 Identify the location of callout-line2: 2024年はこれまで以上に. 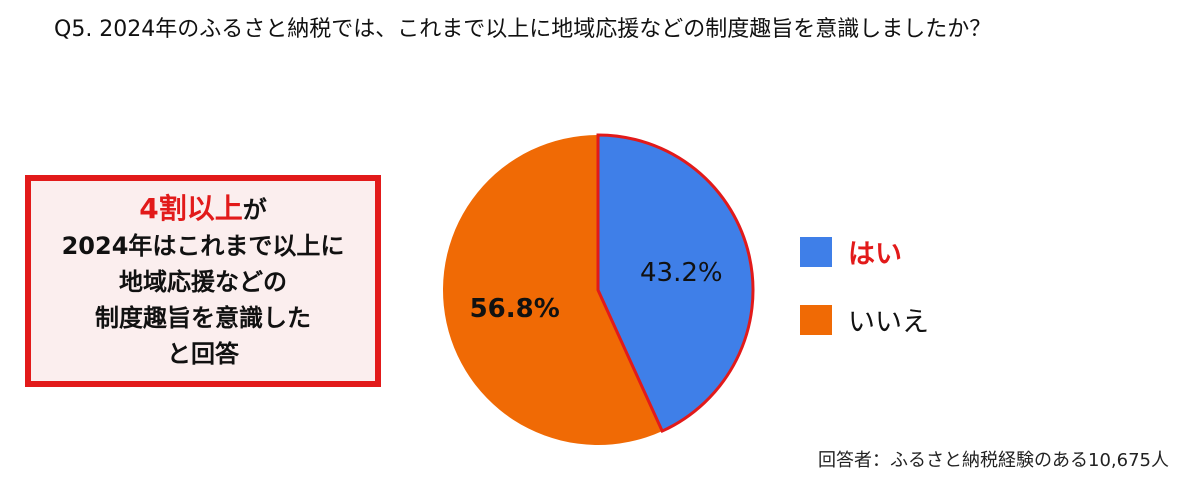
(203, 245).